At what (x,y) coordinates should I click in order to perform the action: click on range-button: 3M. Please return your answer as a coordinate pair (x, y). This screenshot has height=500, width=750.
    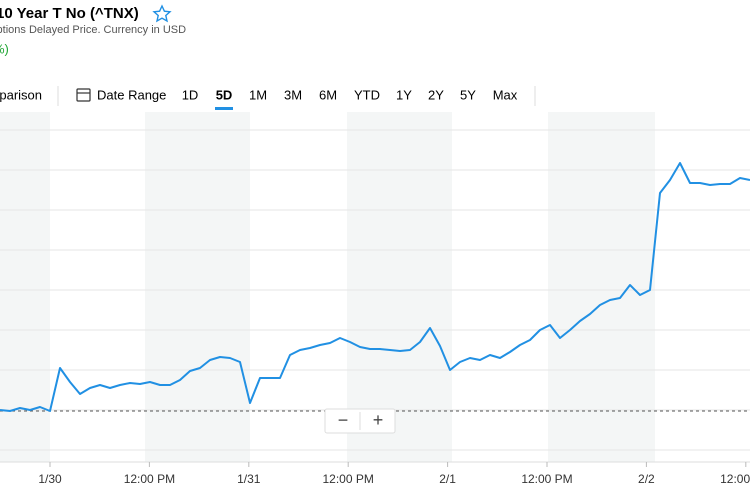
    Looking at the image, I should click on (293, 94).